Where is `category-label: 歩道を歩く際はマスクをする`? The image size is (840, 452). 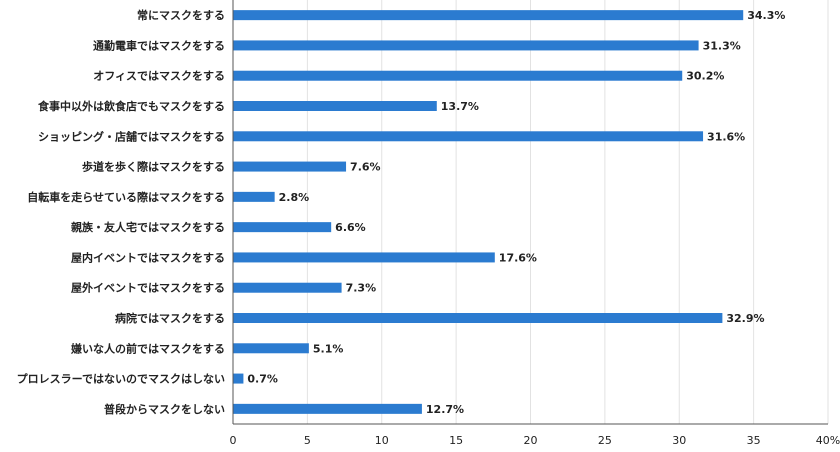
category-label: 歩道を歩く際はマスクをする is located at coordinates (153, 167).